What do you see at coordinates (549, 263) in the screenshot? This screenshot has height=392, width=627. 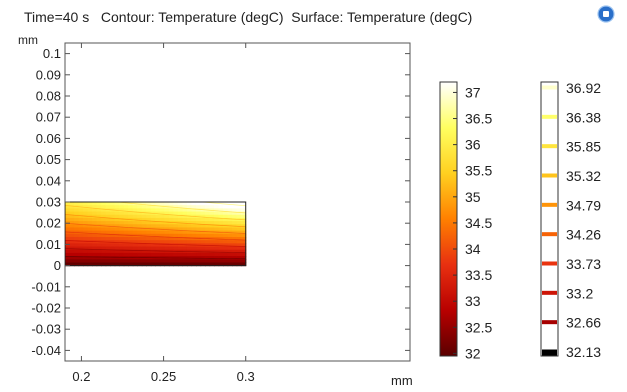 I see `contour-legend-swatch` at bounding box center [549, 263].